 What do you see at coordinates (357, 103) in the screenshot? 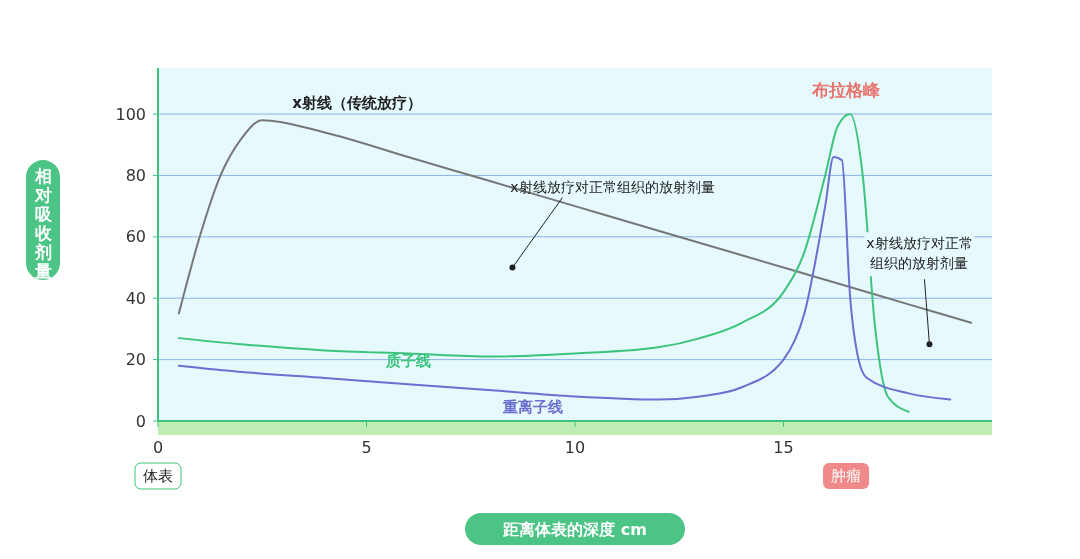
I see `series-label: x射线（传统放疗）` at bounding box center [357, 103].